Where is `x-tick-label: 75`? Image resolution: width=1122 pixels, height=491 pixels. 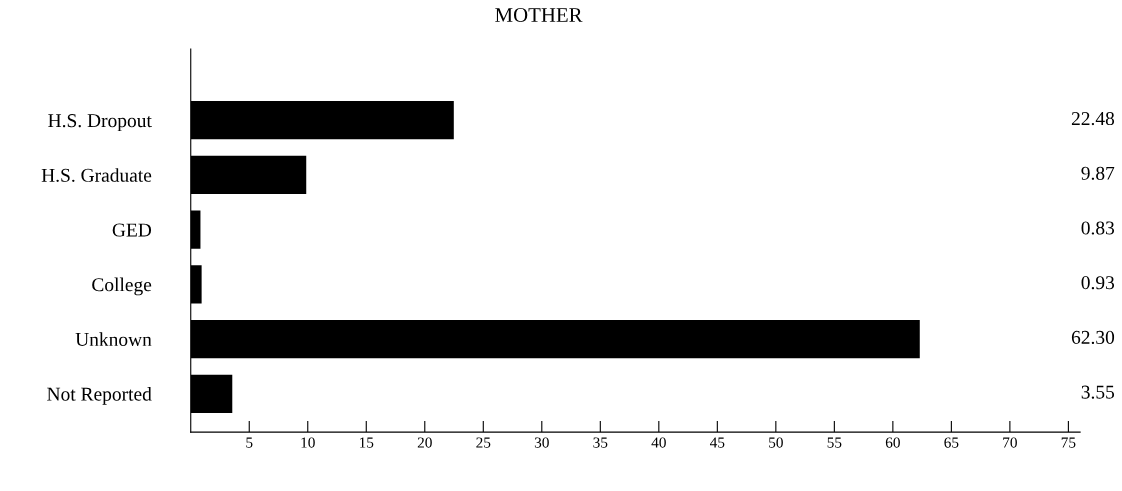
x-tick-label: 75 is located at coordinates (1068, 442).